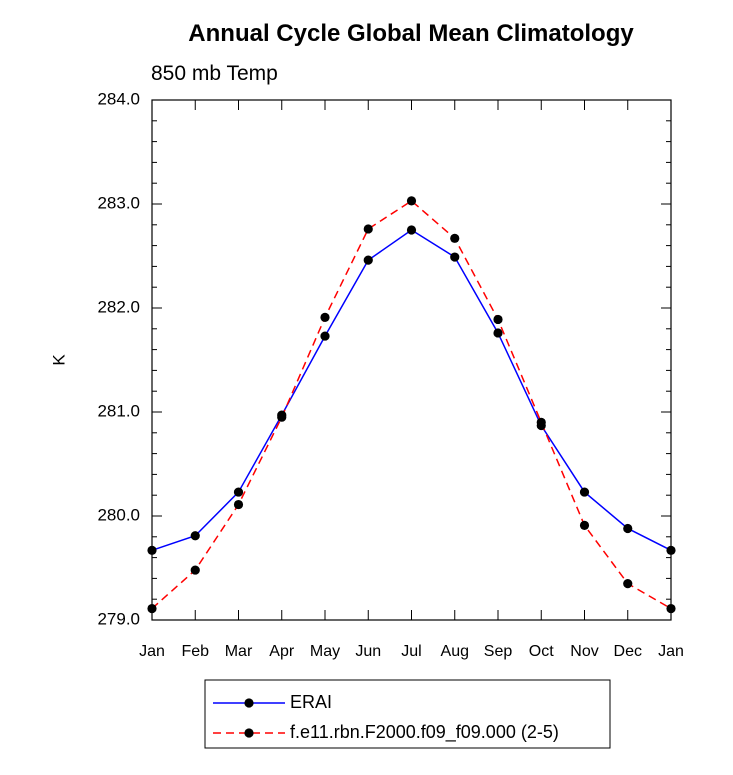  I want to click on y-tick-label: 284.0, so click(118, 98).